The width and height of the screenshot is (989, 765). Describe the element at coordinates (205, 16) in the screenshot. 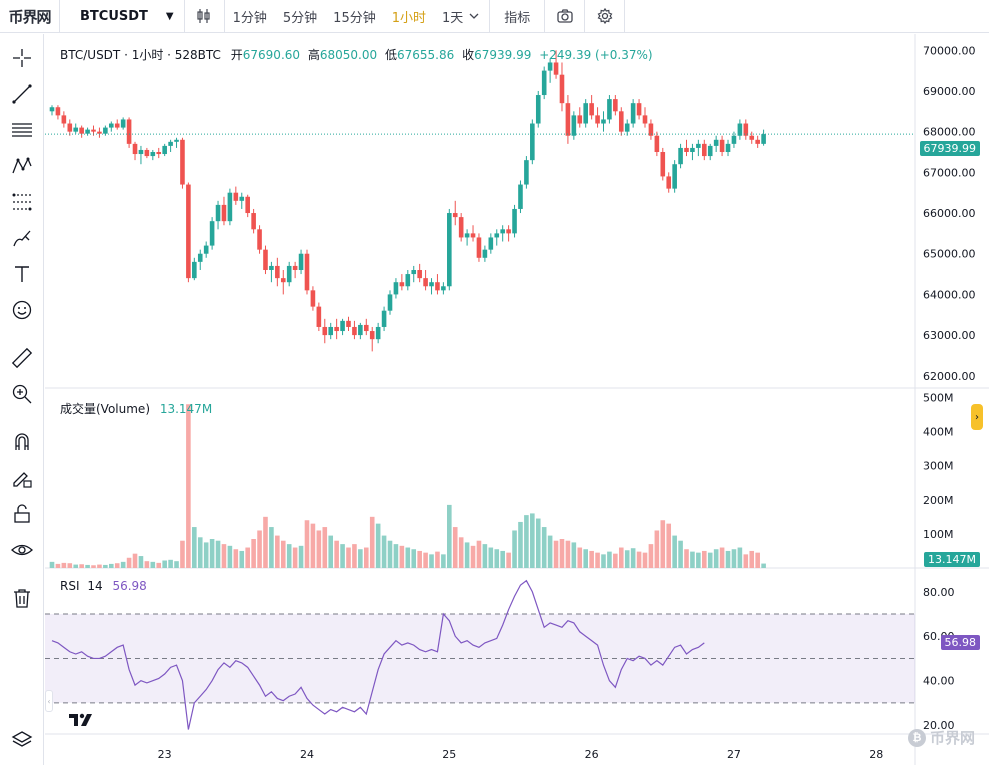

I see `candle-style-button` at that location.